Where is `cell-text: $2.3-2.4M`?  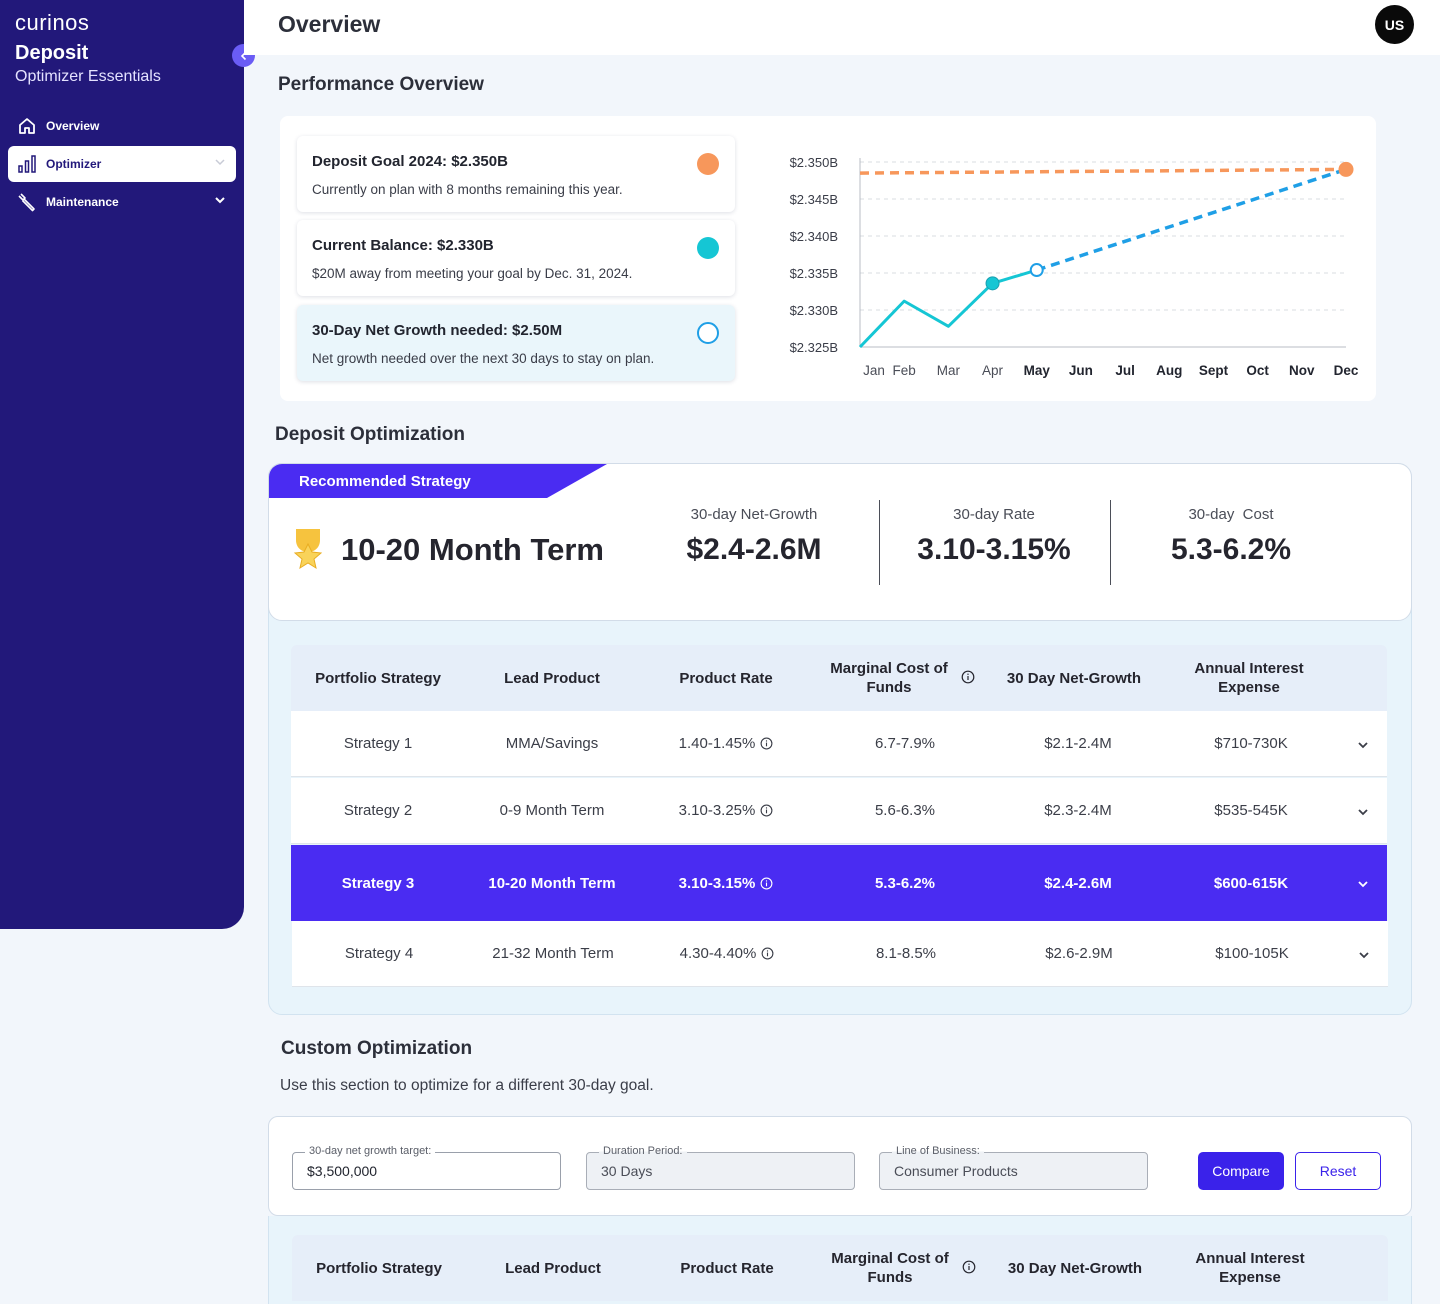
cell-text: $2.3-2.4M is located at coordinates (1078, 810).